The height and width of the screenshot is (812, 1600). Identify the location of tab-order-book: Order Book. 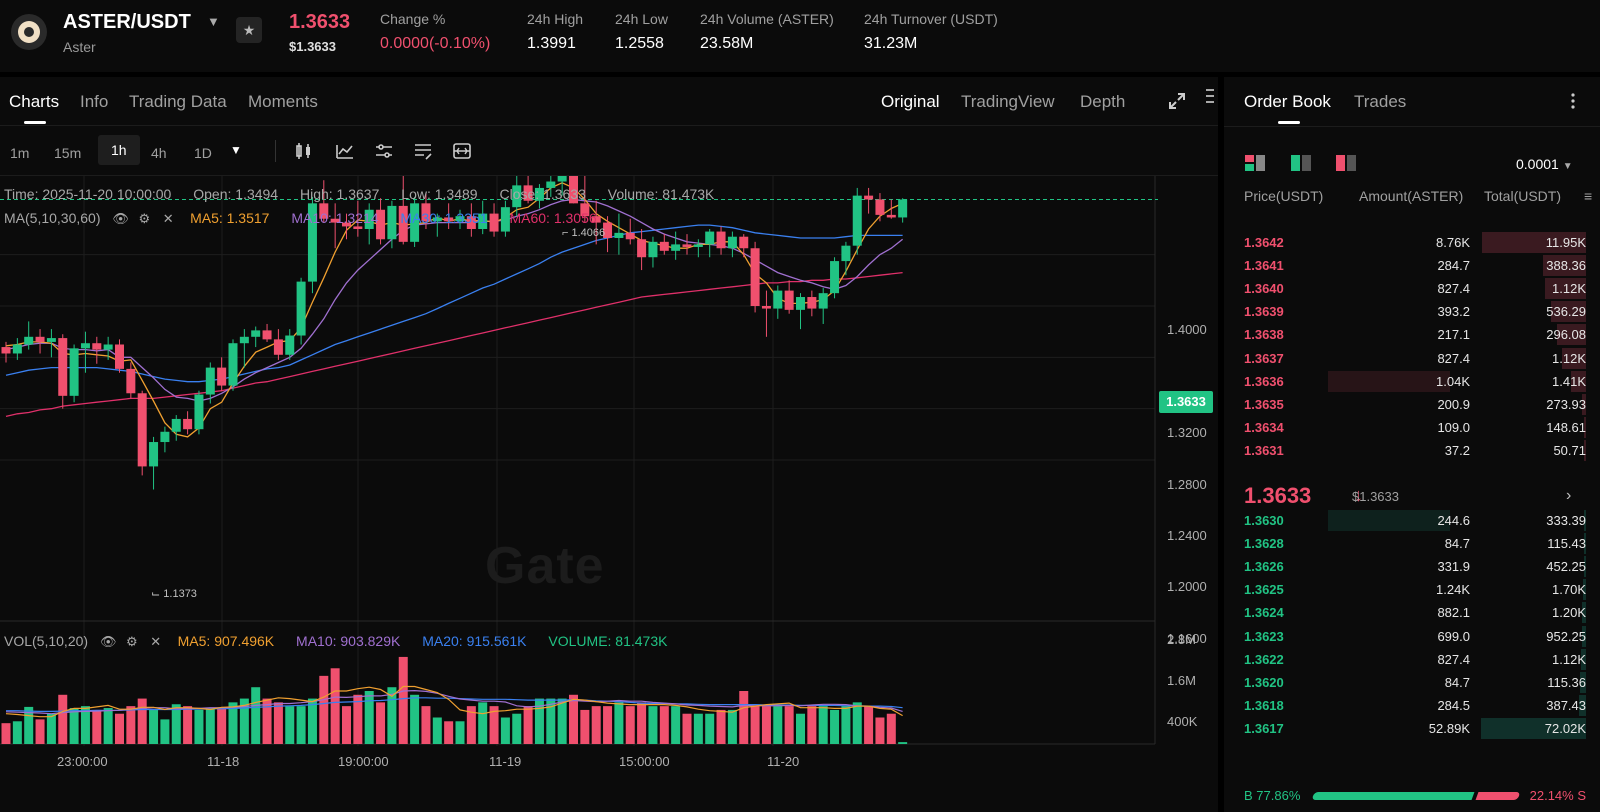
(1287, 101).